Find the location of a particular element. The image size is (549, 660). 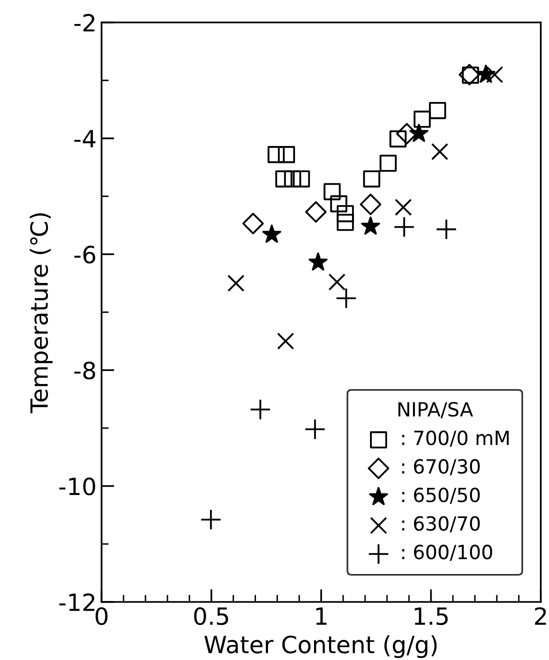

y-tick-label: -10 is located at coordinates (77, 486).